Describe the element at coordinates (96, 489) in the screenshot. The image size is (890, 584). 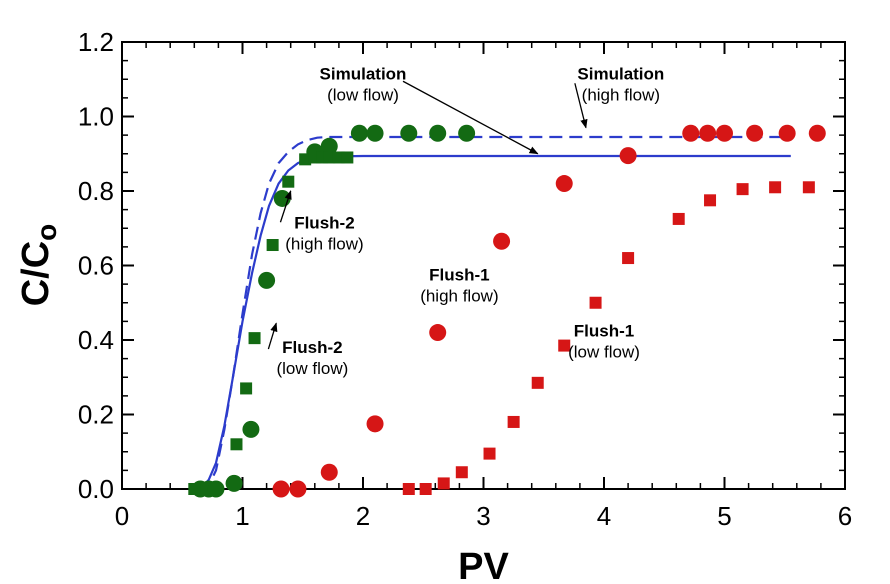
I see `y-tick-label: 0.0` at that location.